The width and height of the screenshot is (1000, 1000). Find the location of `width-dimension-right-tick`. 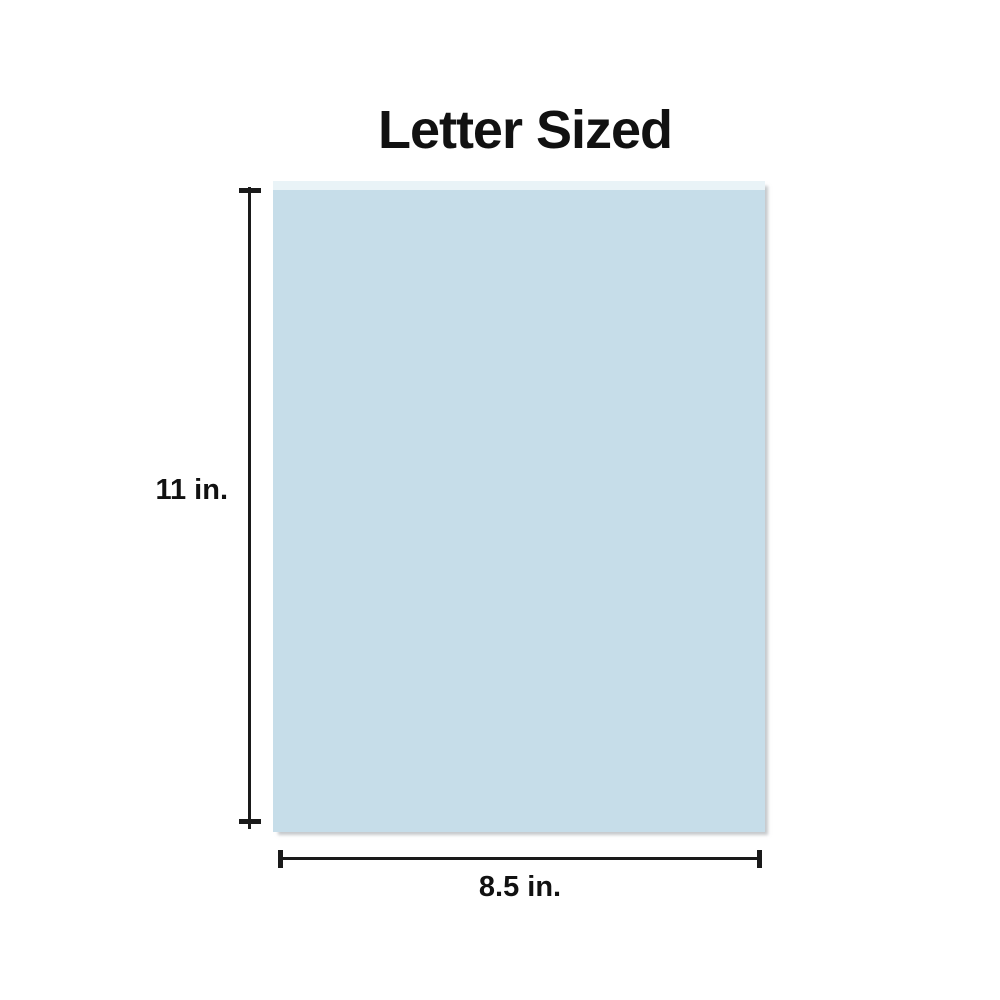

width-dimension-right-tick is located at coordinates (759, 859).